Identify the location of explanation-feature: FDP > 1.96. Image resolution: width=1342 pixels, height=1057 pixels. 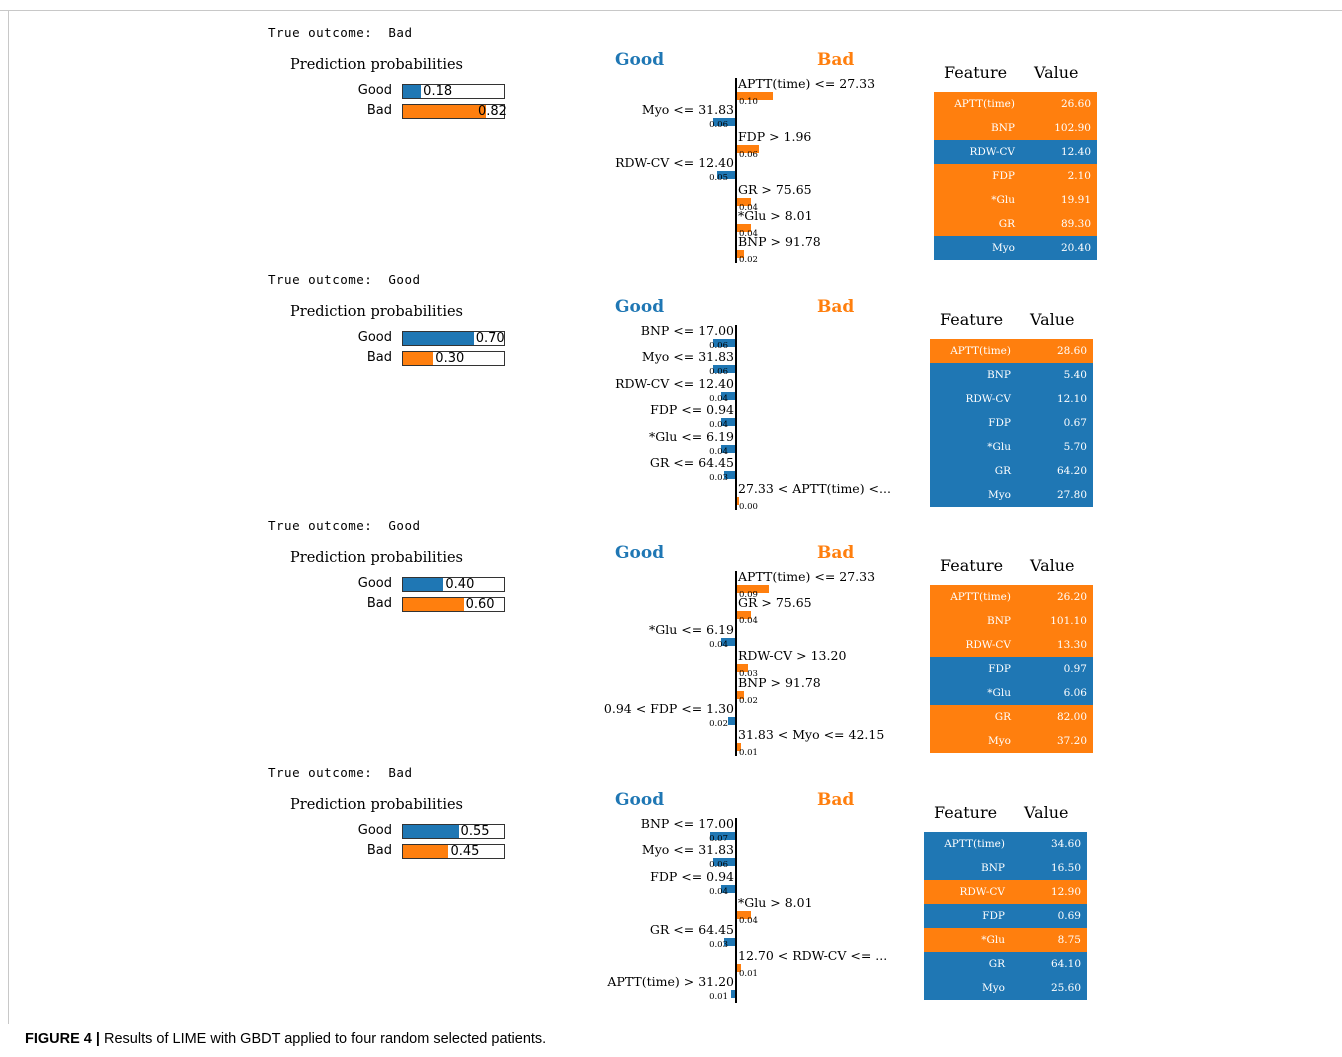
(775, 136).